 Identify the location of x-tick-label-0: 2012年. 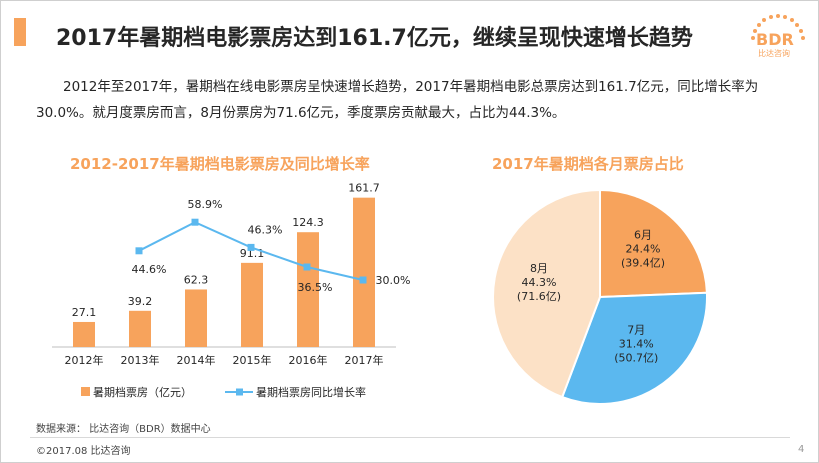
(84, 360).